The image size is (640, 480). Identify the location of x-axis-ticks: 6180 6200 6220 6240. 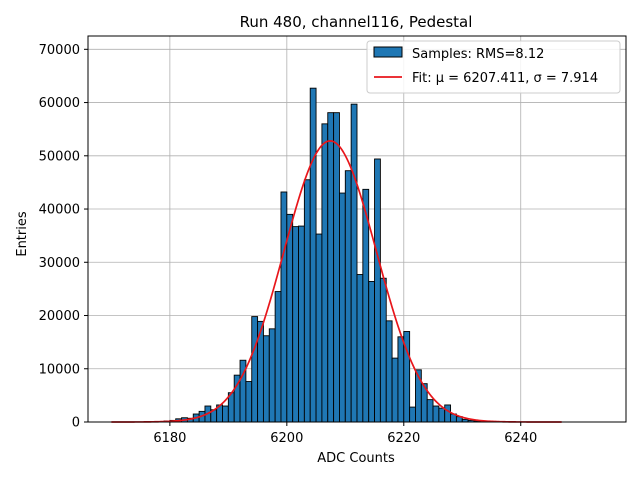
(345, 434).